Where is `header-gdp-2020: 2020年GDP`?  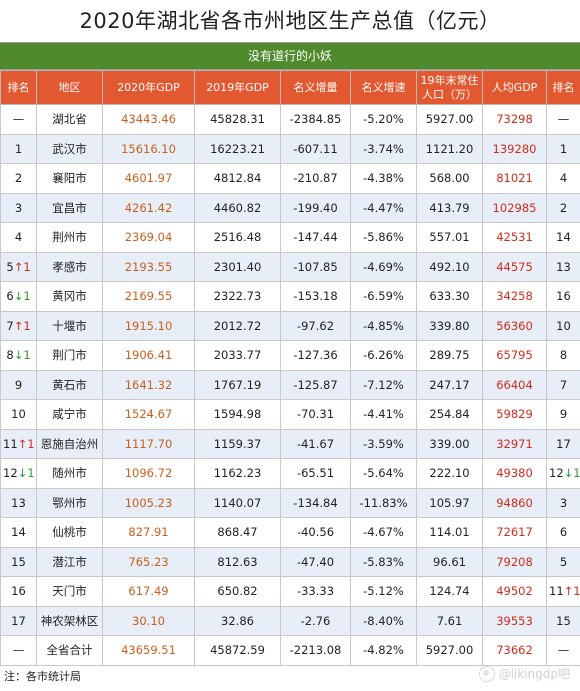 header-gdp-2020: 2020年GDP is located at coordinates (148, 87).